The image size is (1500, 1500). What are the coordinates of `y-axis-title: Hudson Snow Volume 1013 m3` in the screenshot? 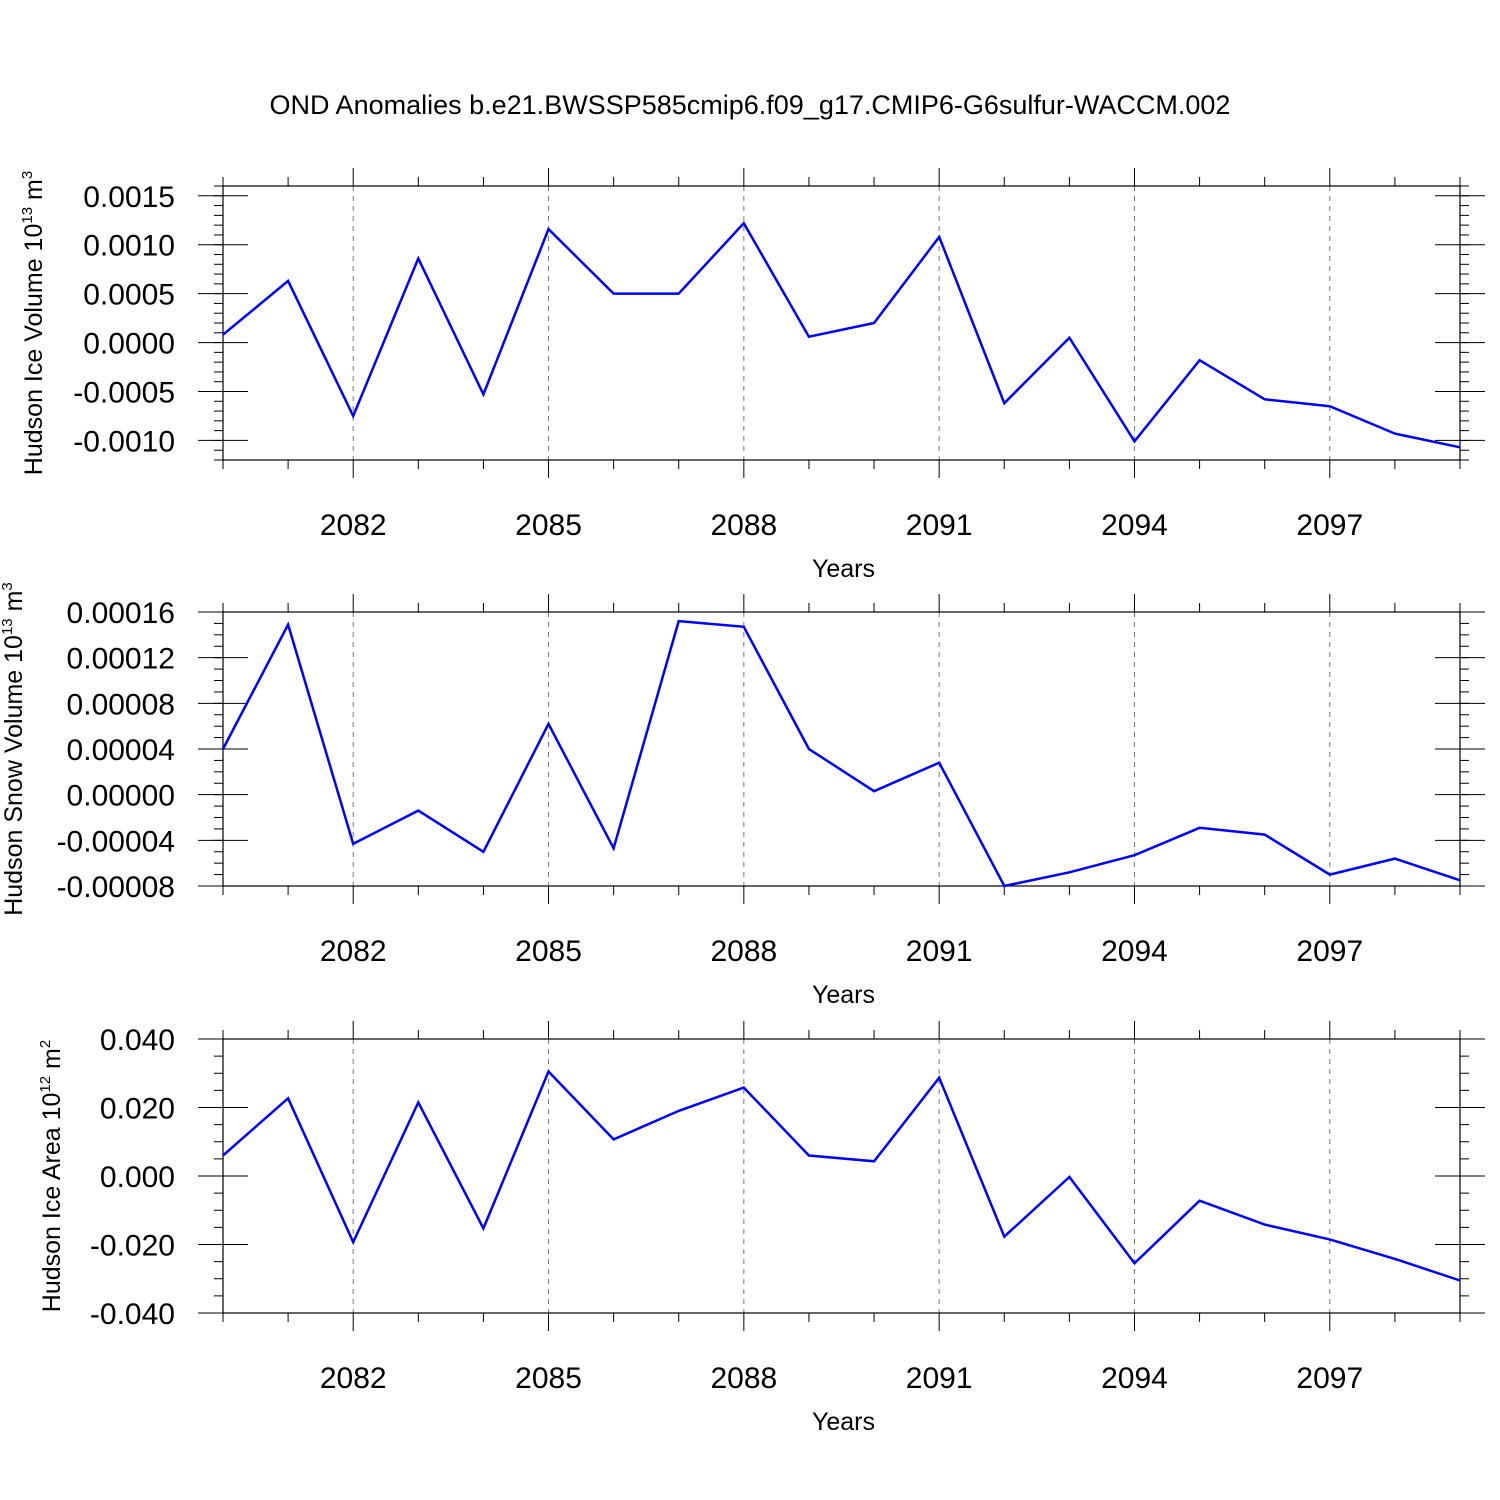 It's located at (14, 749).